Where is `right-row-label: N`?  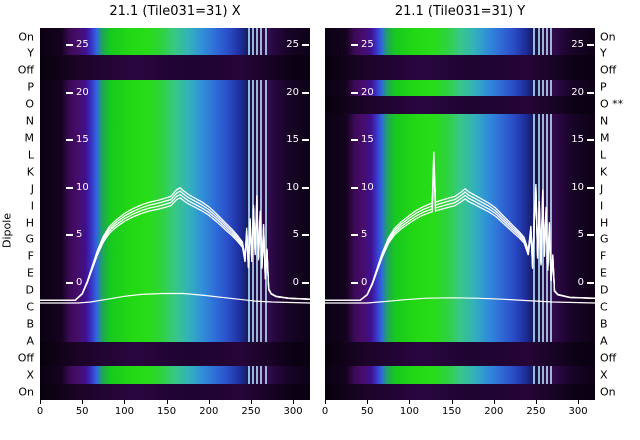
right-row-label: N is located at coordinates (604, 121).